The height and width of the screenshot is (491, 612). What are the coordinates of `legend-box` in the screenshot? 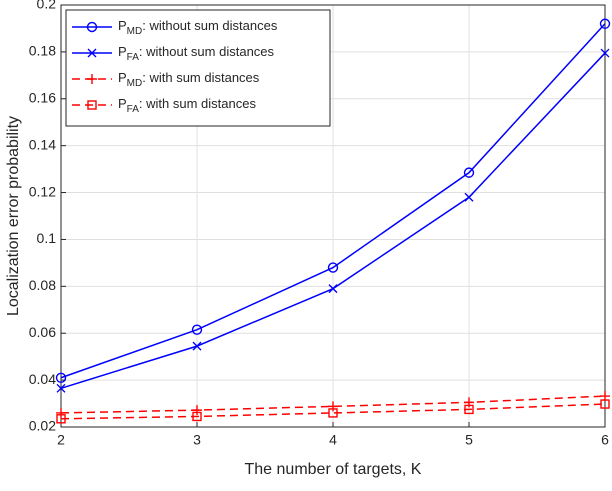 It's located at (198, 68).